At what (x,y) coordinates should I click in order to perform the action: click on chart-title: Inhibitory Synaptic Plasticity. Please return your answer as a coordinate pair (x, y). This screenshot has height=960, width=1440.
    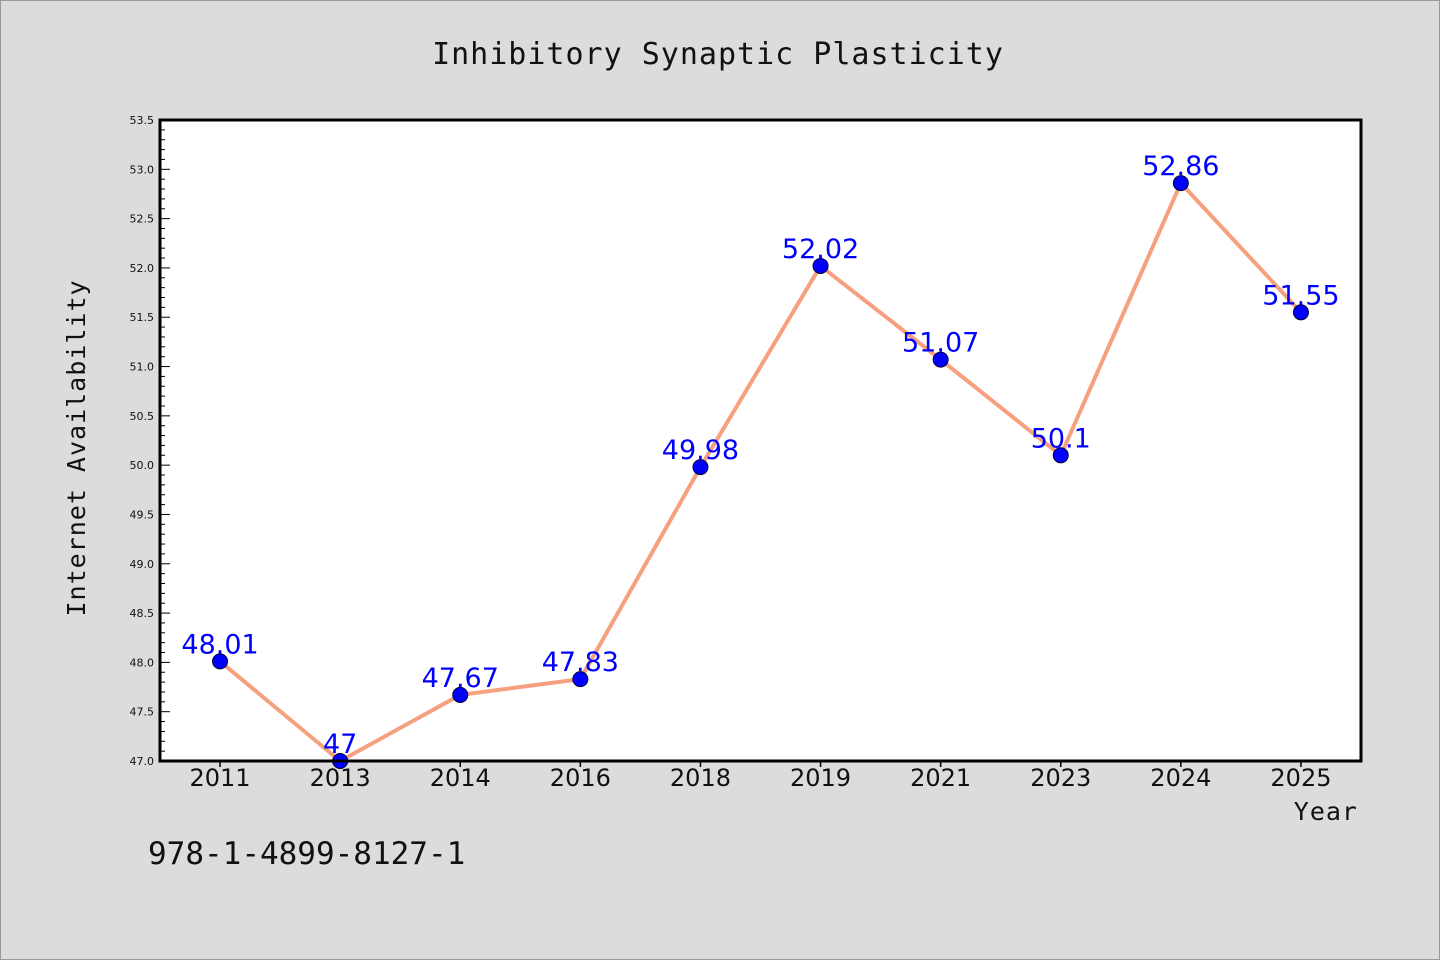
    Looking at the image, I should click on (718, 54).